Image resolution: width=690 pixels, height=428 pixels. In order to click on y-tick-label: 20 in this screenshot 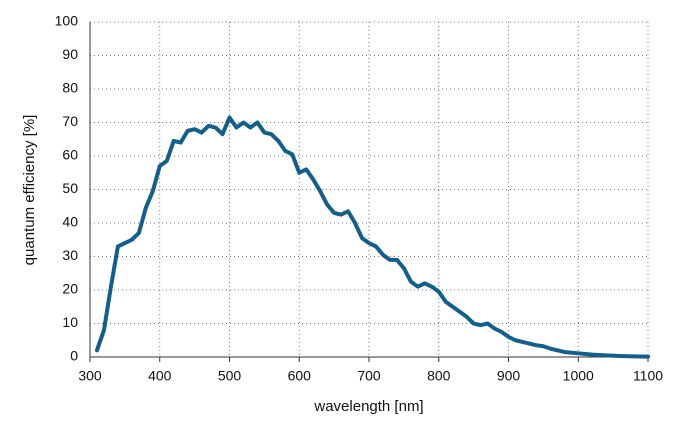, I will do `click(70, 289)`.